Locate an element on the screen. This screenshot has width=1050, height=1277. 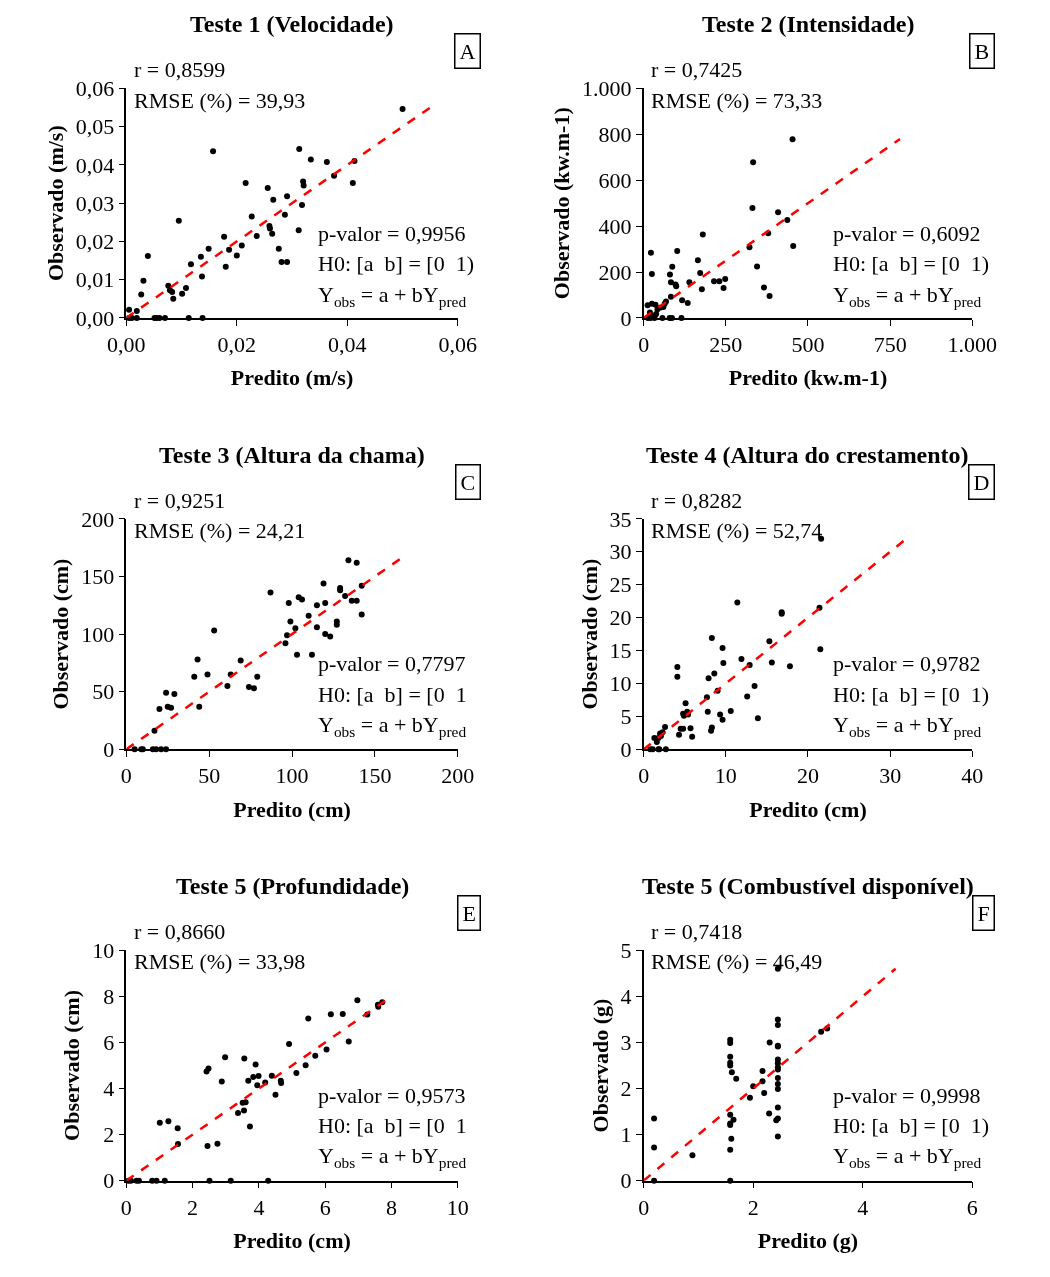
y-tick-label: 35 is located at coordinates (620, 519).